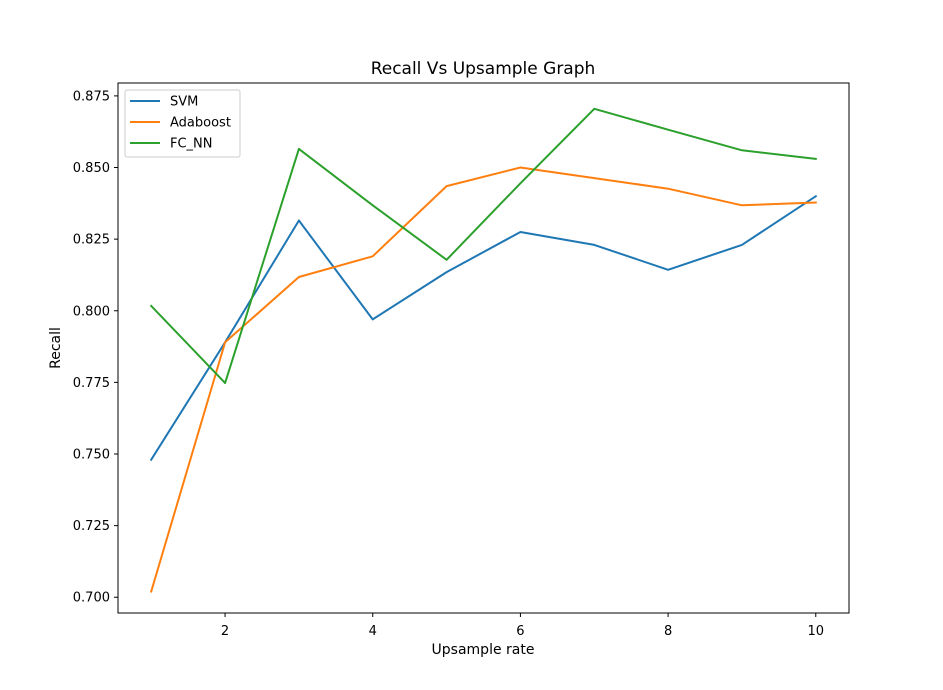 This screenshot has width=943, height=690. What do you see at coordinates (200, 123) in the screenshot?
I see `legend-label: Adaboost` at bounding box center [200, 123].